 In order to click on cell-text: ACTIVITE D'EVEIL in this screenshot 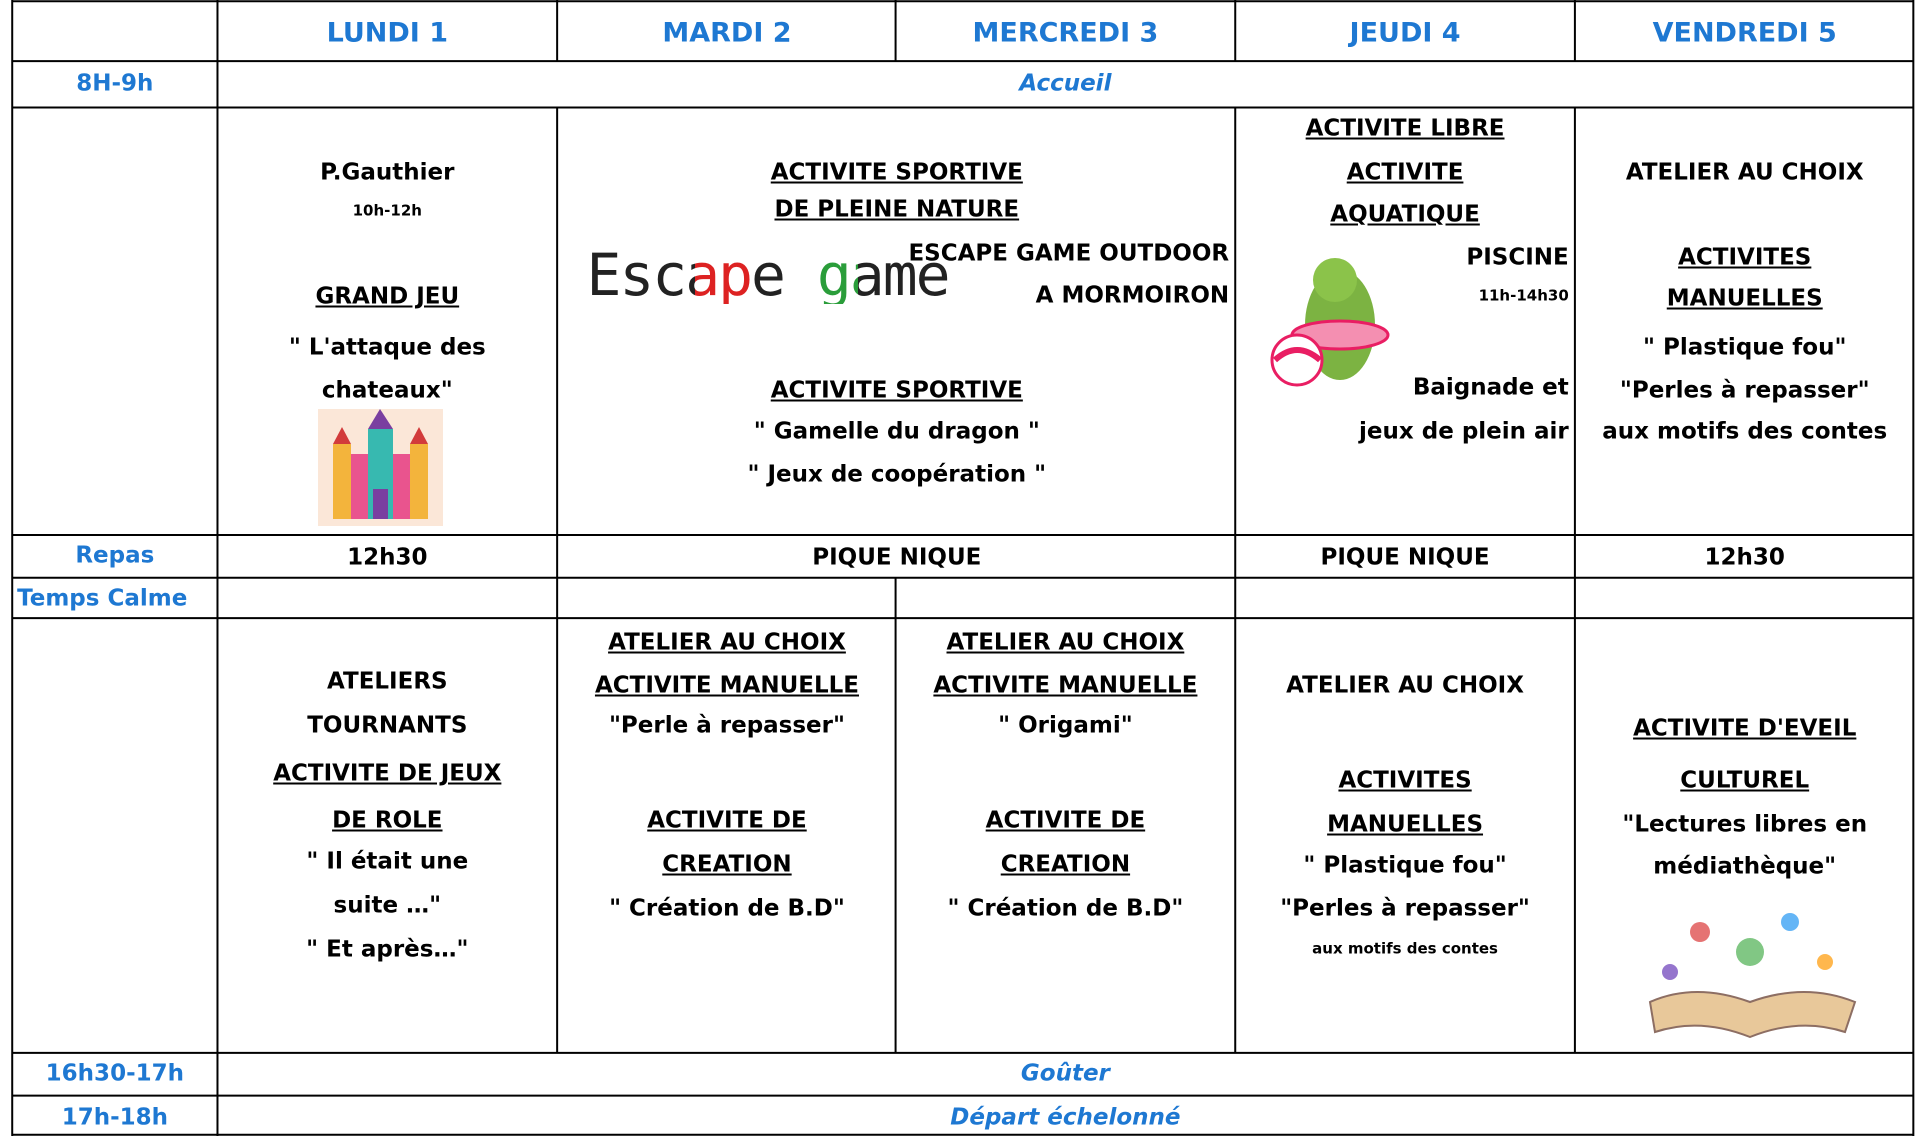, I will do `click(1745, 728)`.